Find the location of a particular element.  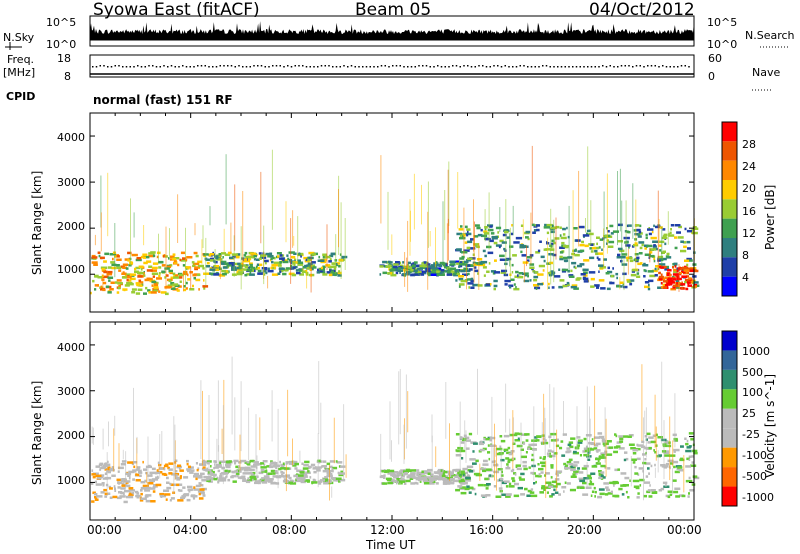

velocity-cbar-segment is located at coordinates (729, 418).